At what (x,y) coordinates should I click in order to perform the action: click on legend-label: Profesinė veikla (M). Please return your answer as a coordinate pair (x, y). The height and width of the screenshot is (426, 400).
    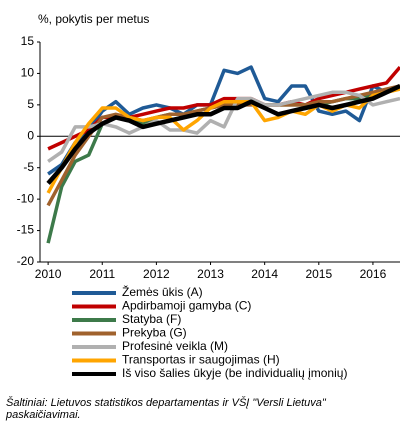
    Looking at the image, I should click on (175, 346).